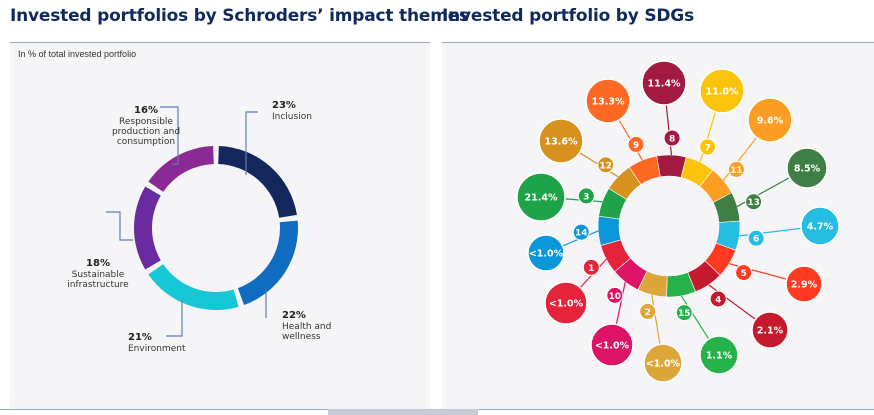 The width and height of the screenshot is (874, 415). Describe the element at coordinates (98, 285) in the screenshot. I see `impact-category-label: infrastructure` at that location.